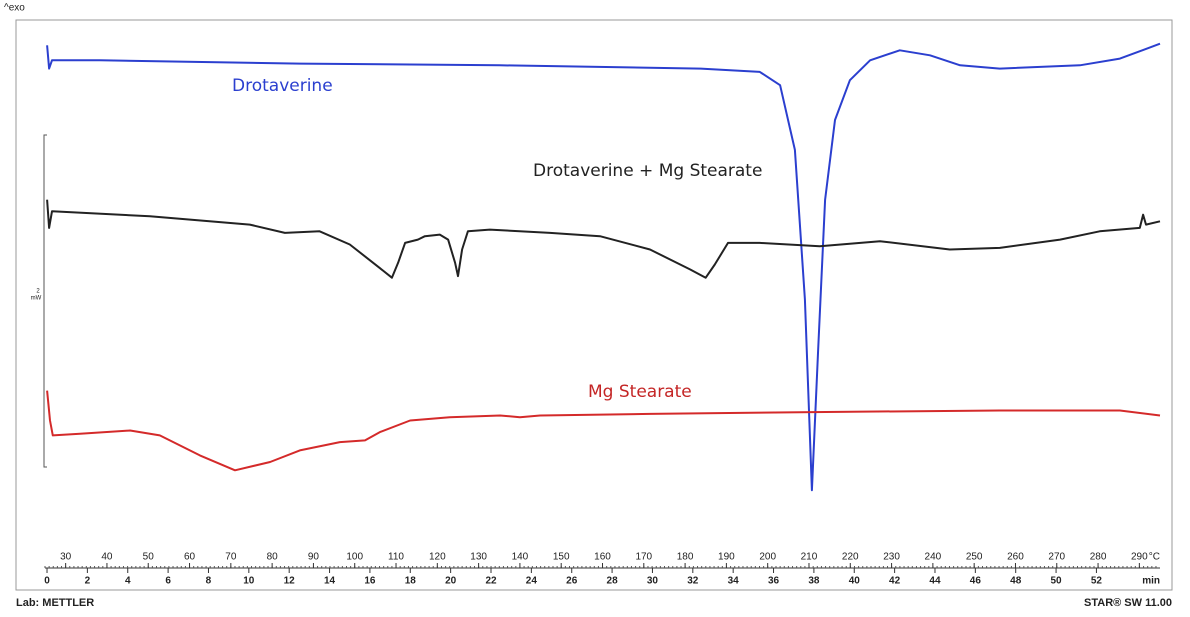 Image resolution: width=1190 pixels, height=617 pixels. Describe the element at coordinates (520, 557) in the screenshot. I see `x-tick-label: 140` at that location.